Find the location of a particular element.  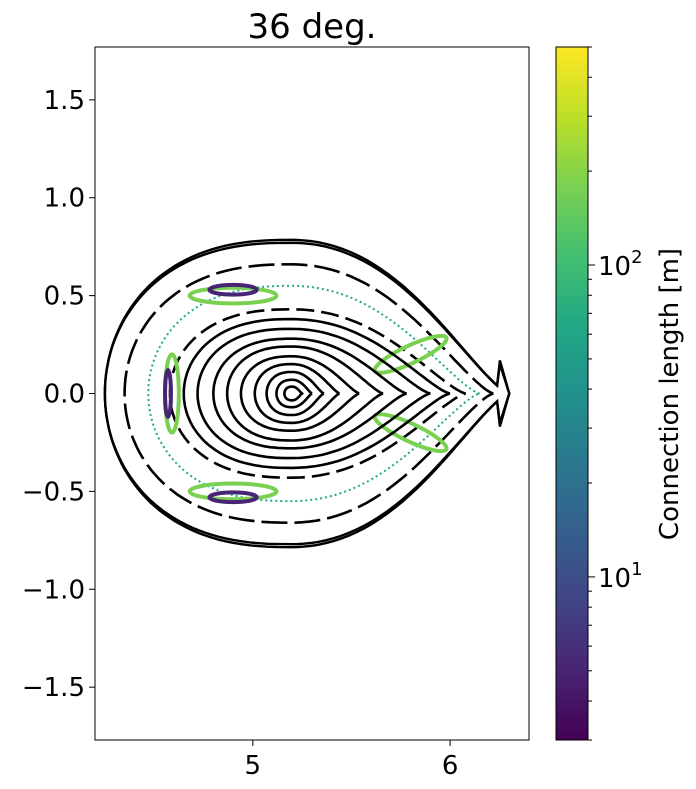

colorbar is located at coordinates (572, 393).